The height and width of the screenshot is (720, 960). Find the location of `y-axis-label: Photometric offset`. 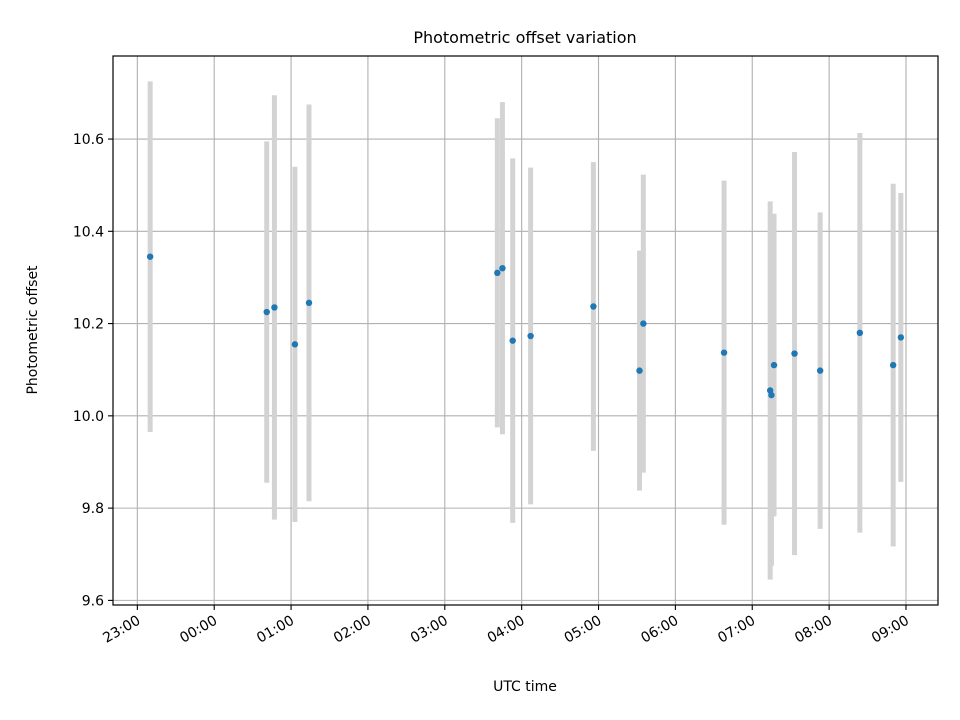

y-axis-label: Photometric offset is located at coordinates (33, 330).